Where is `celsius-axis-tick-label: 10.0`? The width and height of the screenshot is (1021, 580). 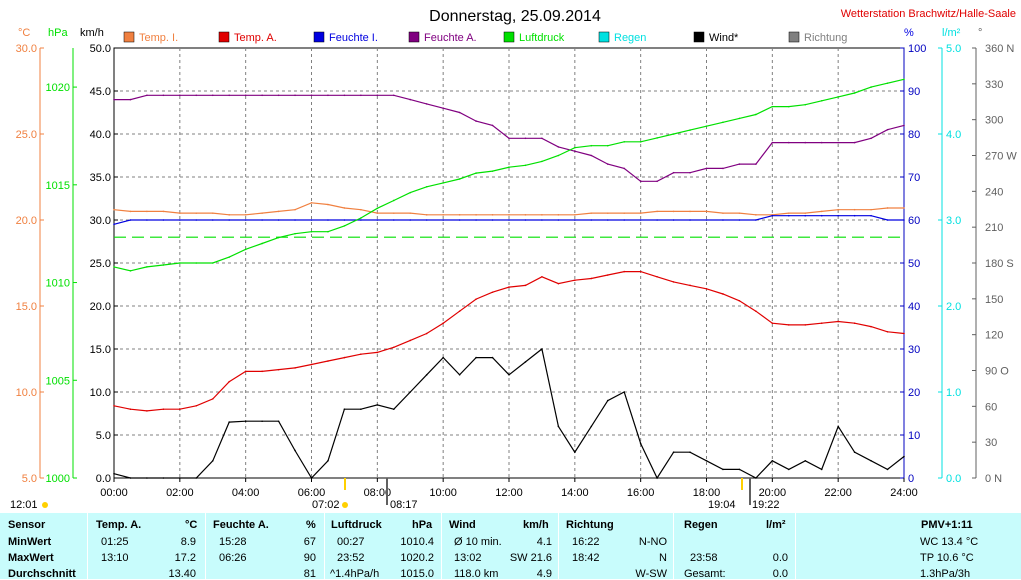
celsius-axis-tick-label: 10.0 is located at coordinates (26, 393).